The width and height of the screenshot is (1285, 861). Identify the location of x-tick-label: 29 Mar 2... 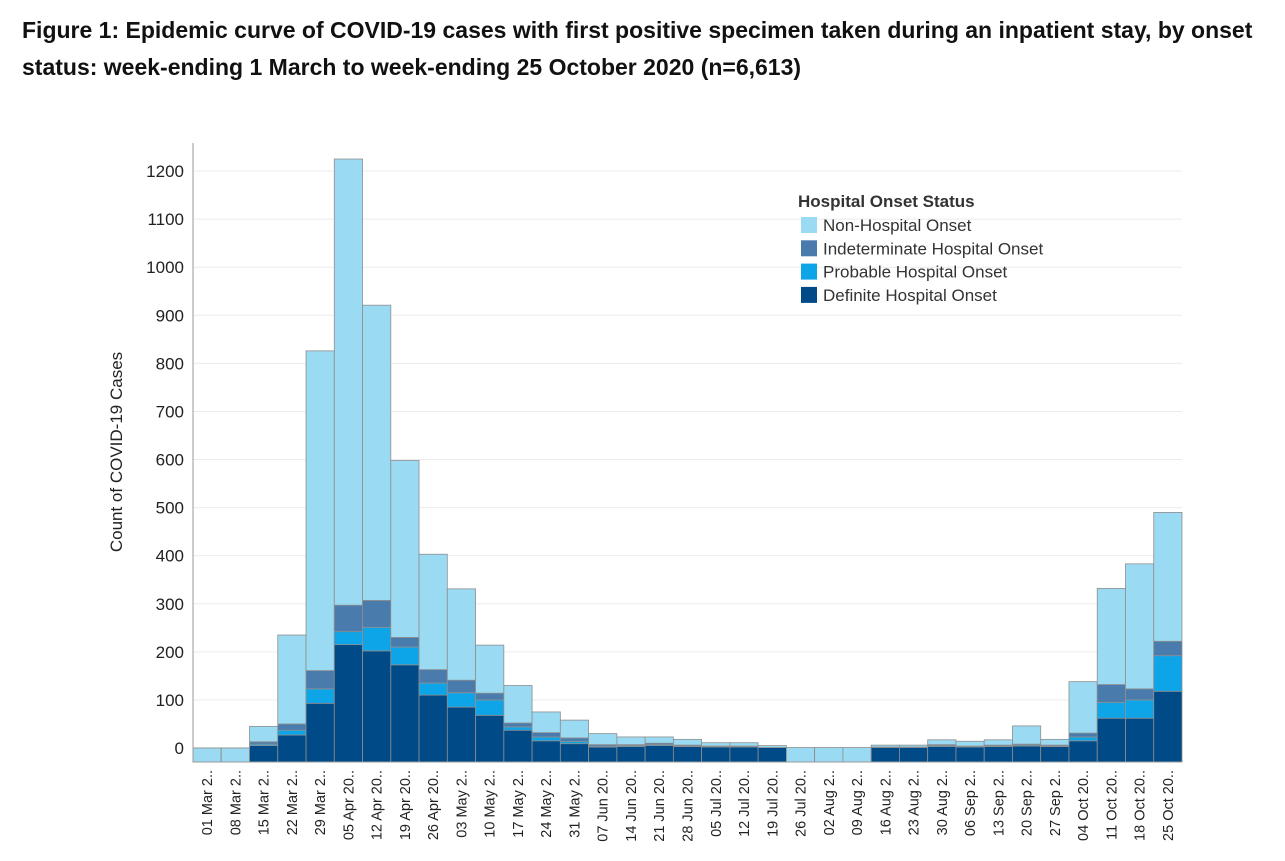
(321, 802).